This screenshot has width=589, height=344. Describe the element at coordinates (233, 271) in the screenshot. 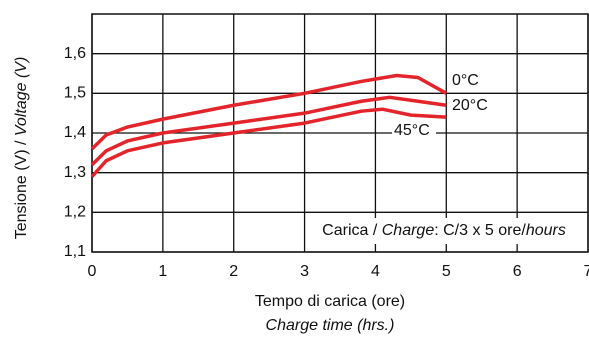

I see `x-tick-label: 2` at that location.